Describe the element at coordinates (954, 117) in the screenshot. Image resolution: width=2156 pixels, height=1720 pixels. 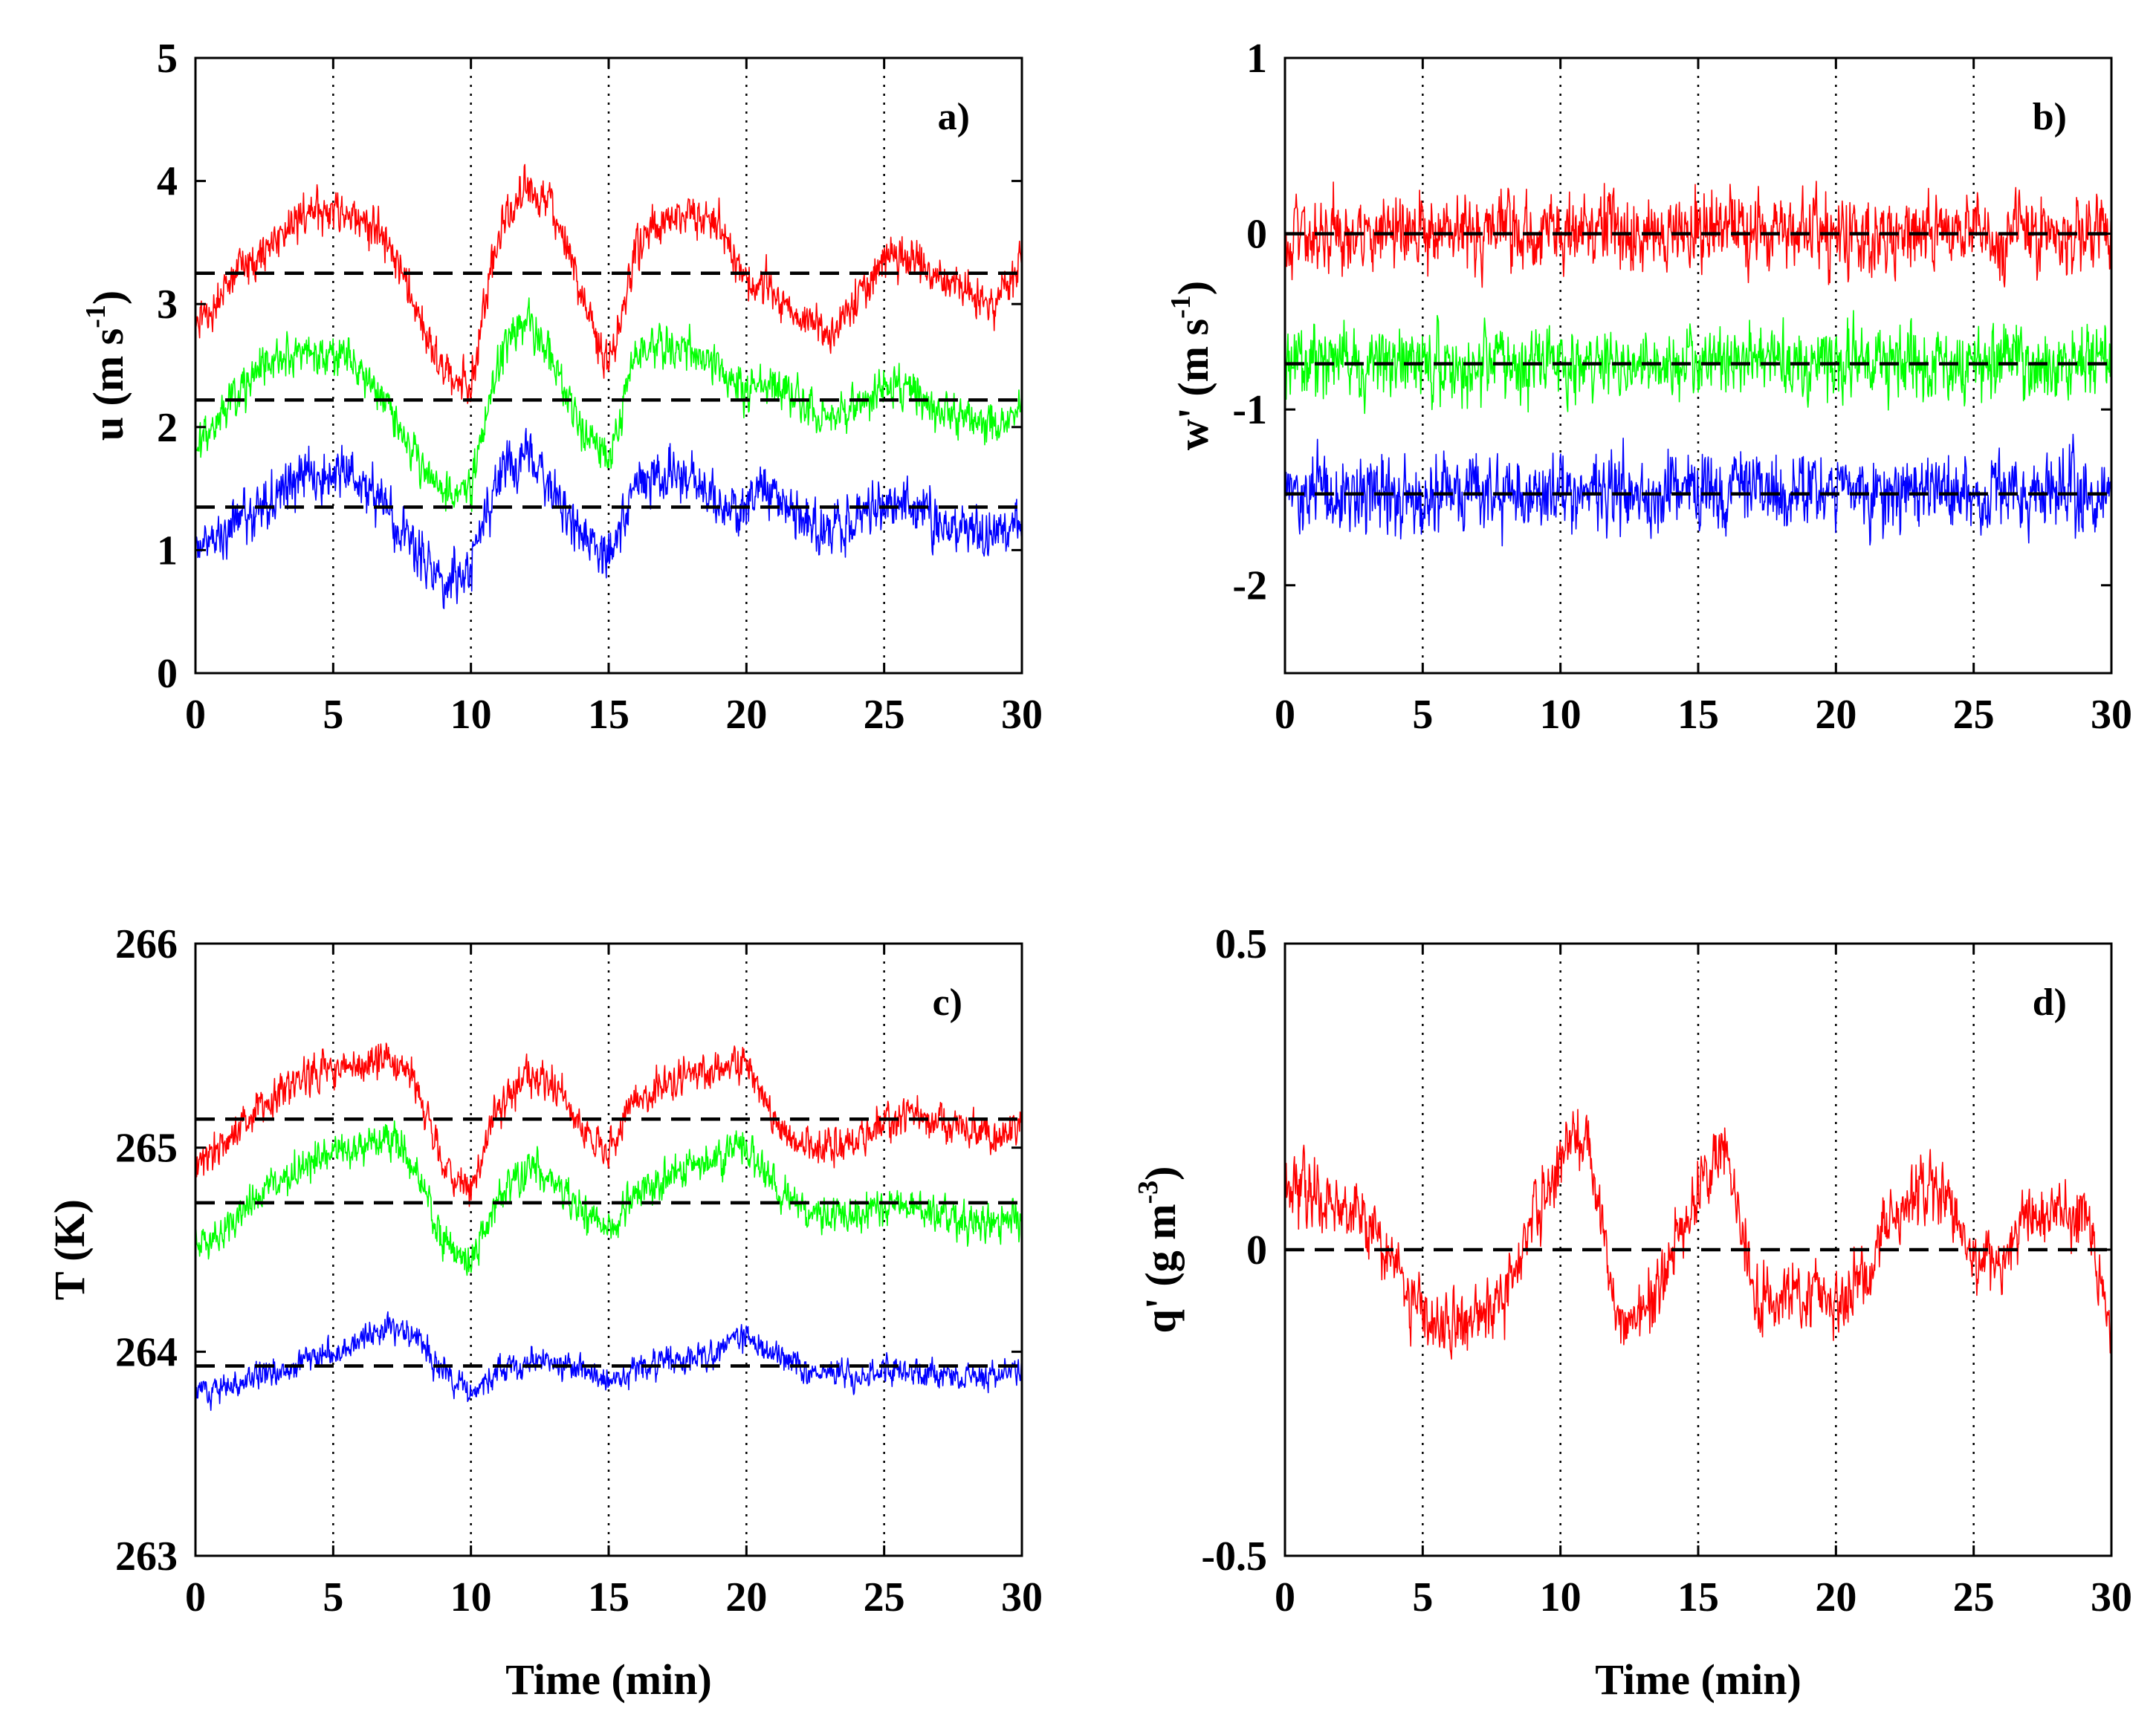
I see `panel-label: a)` at that location.